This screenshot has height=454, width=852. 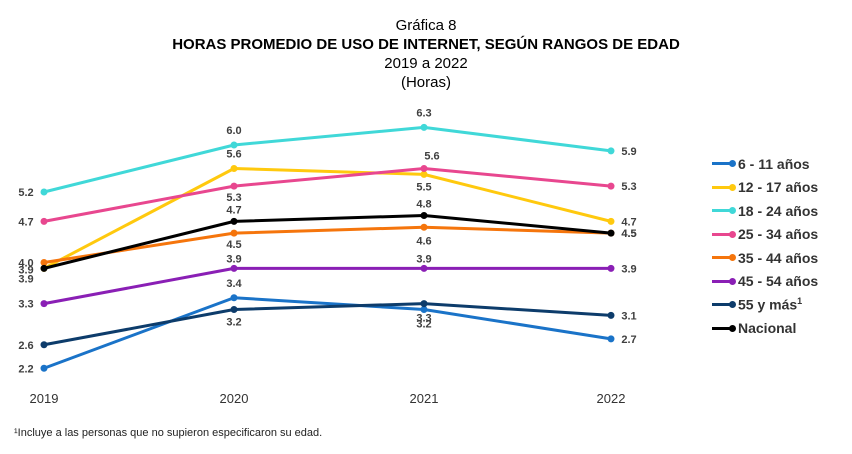 What do you see at coordinates (233, 245) in the screenshot?
I see `data-label-4-1: 4.5` at bounding box center [233, 245].